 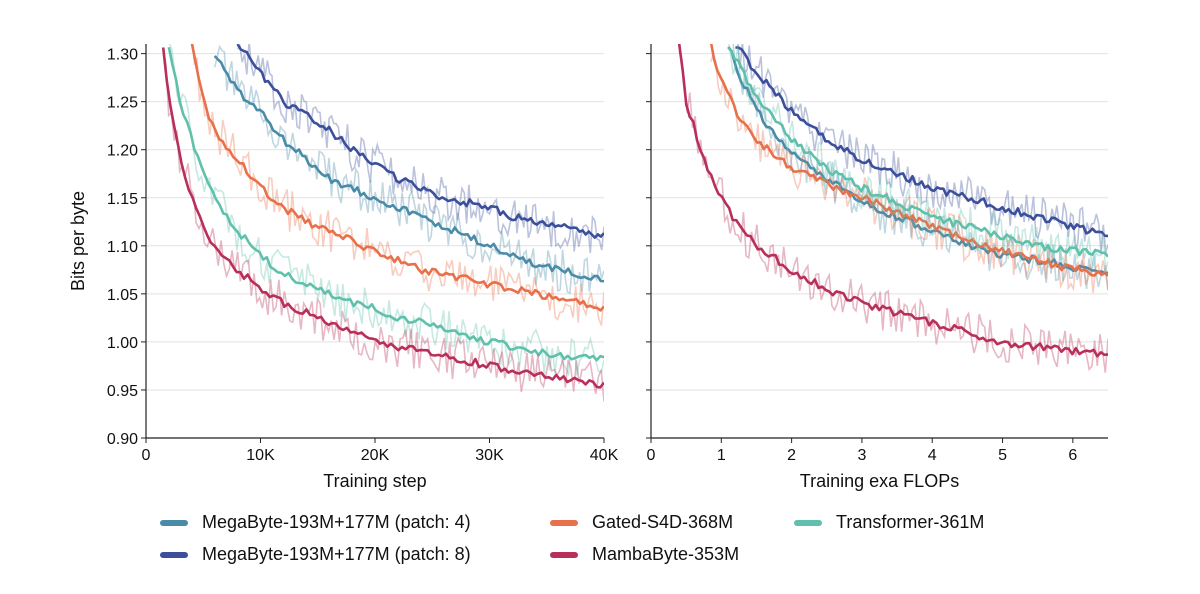 What do you see at coordinates (122, 103) in the screenshot?
I see `y-tick-label: 1.25` at bounding box center [122, 103].